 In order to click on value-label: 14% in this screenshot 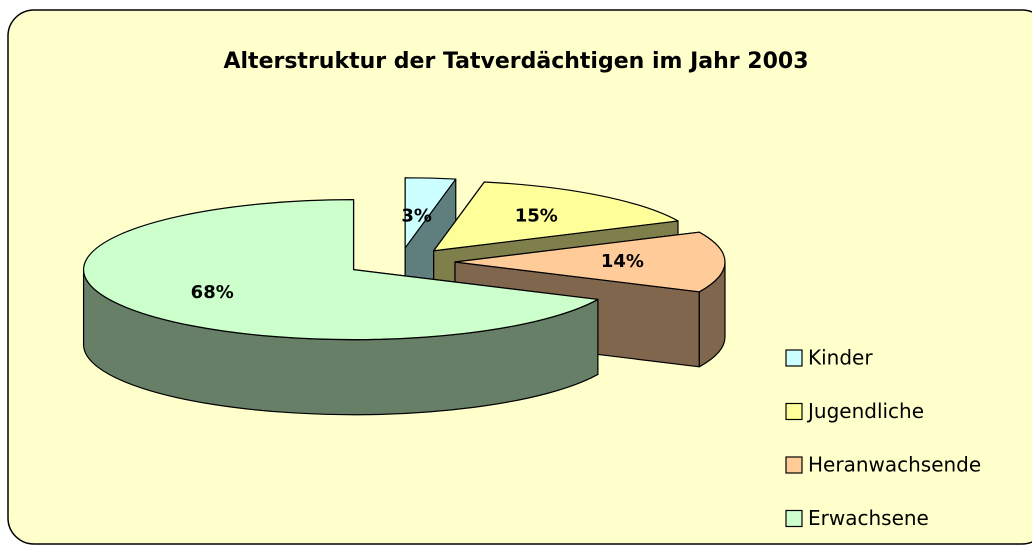, I will do `click(622, 261)`.